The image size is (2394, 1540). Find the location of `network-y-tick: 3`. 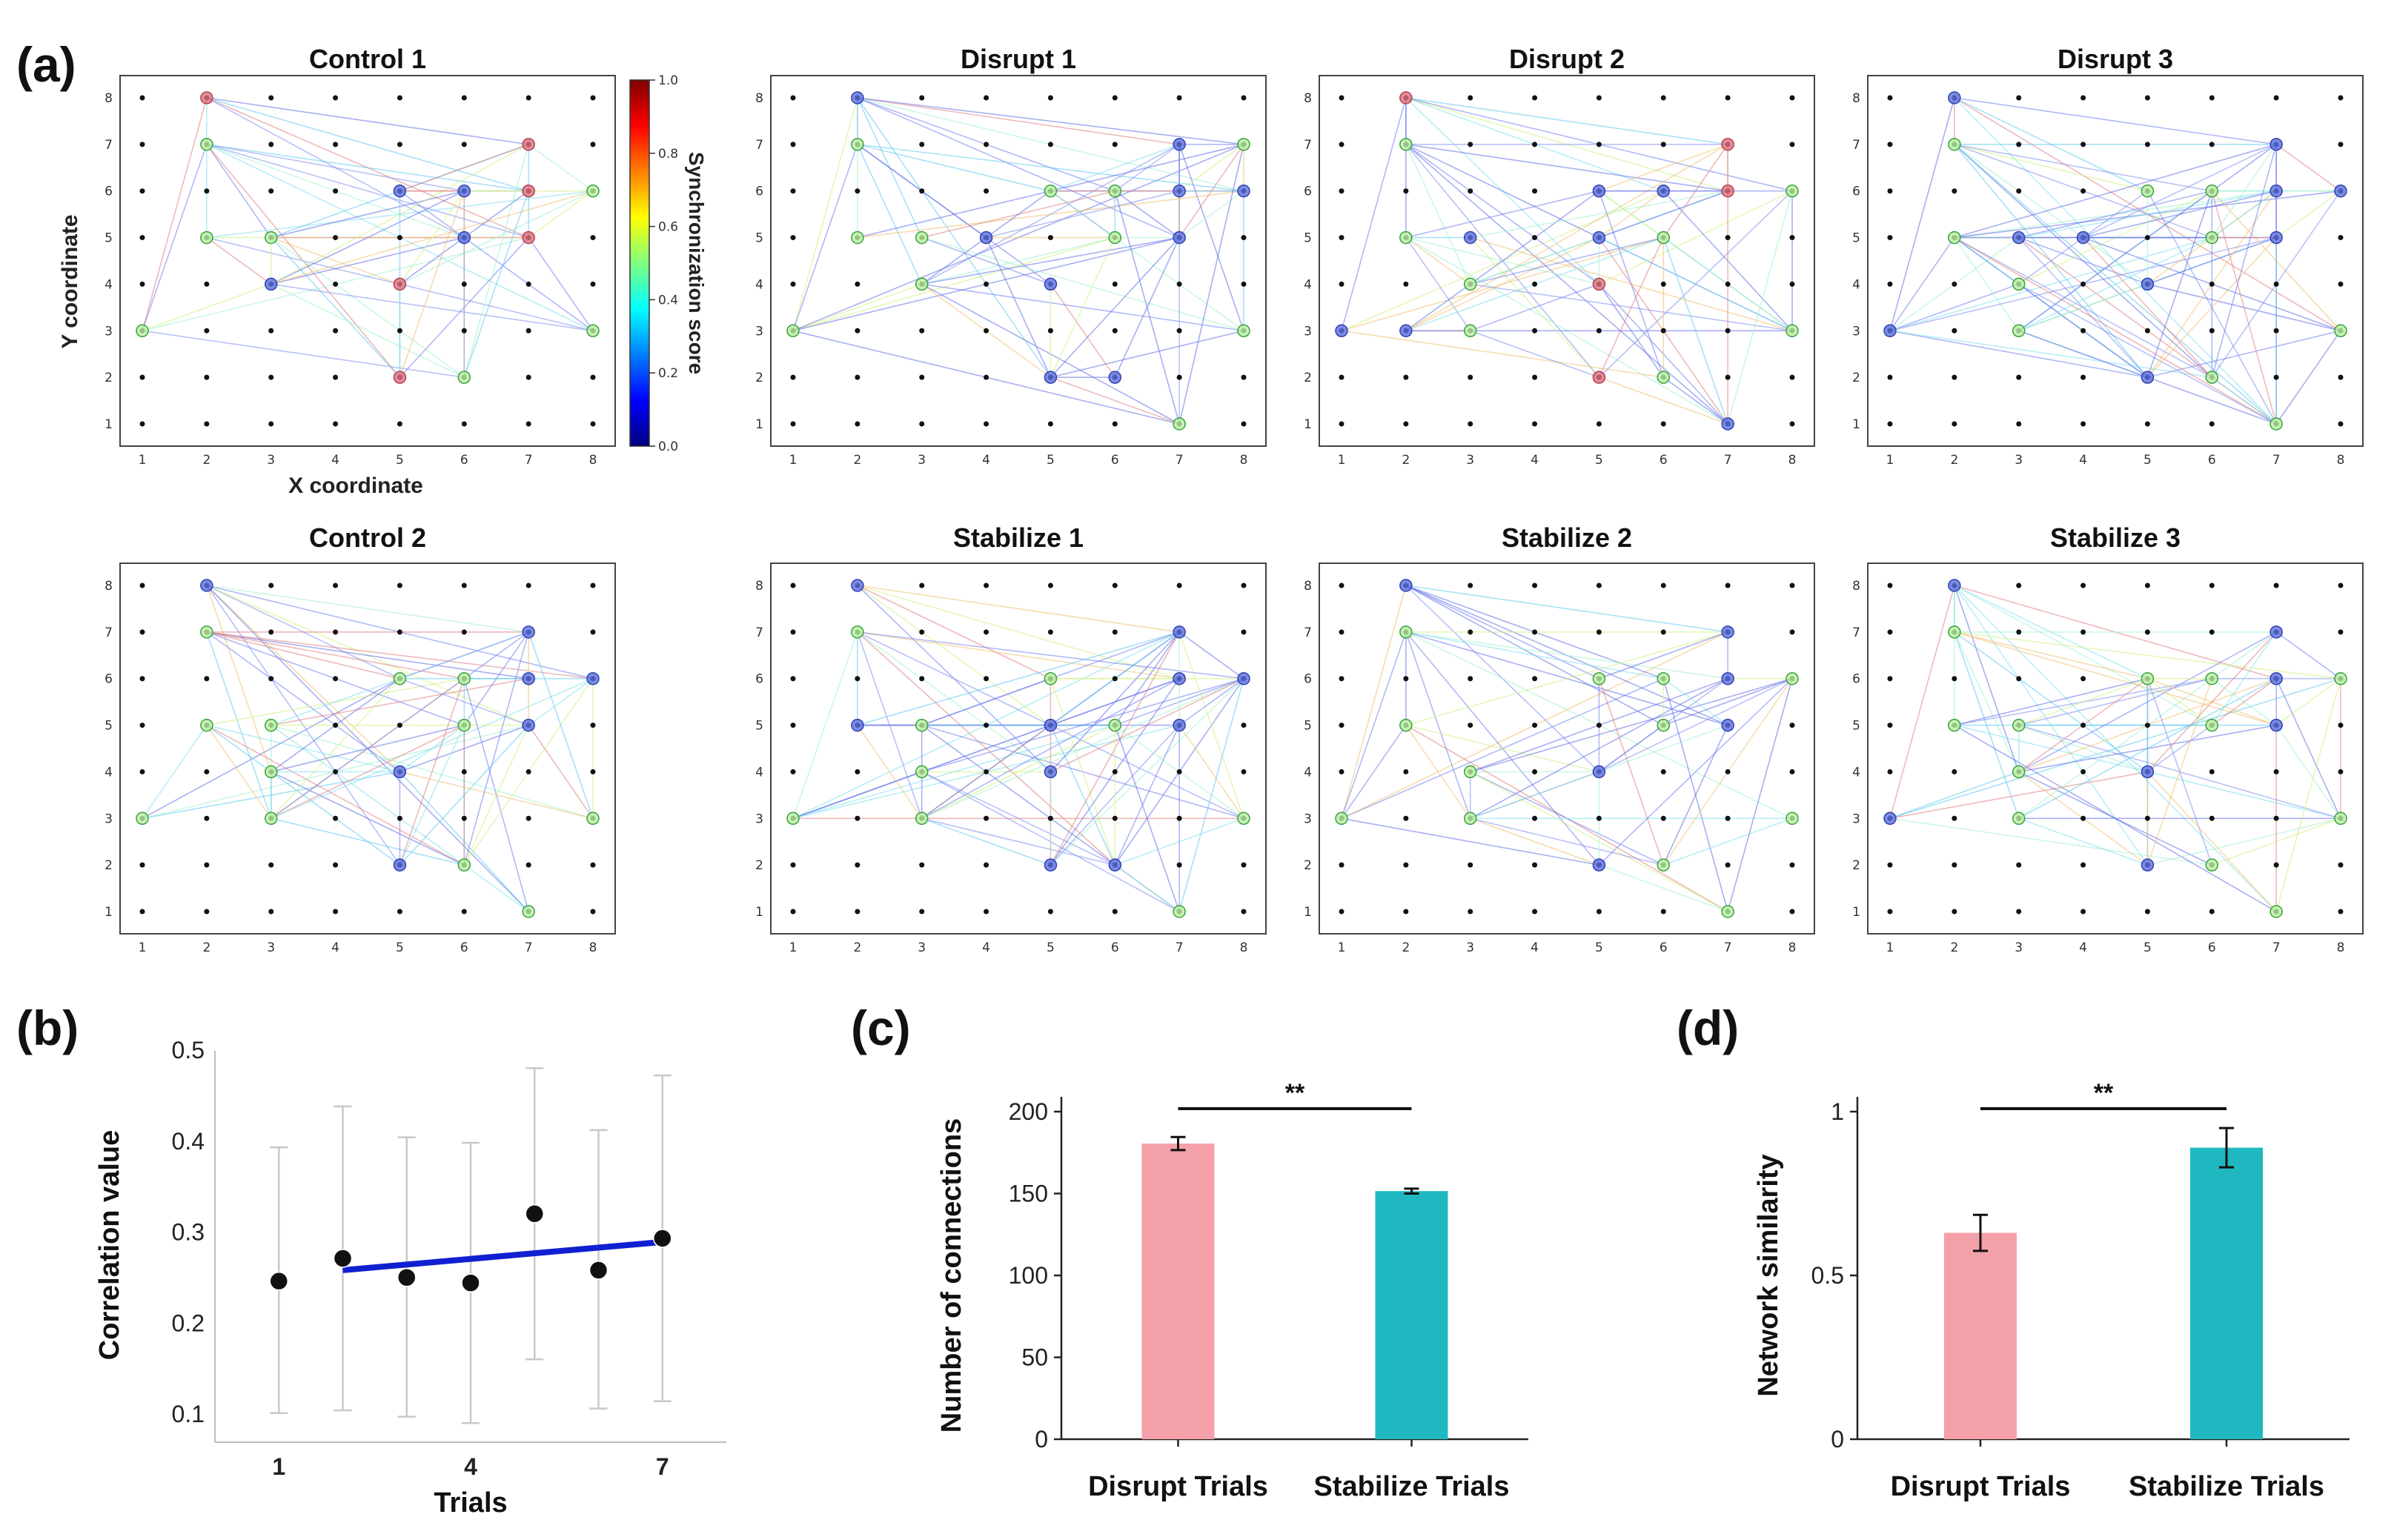

network-y-tick: 3 is located at coordinates (759, 819).